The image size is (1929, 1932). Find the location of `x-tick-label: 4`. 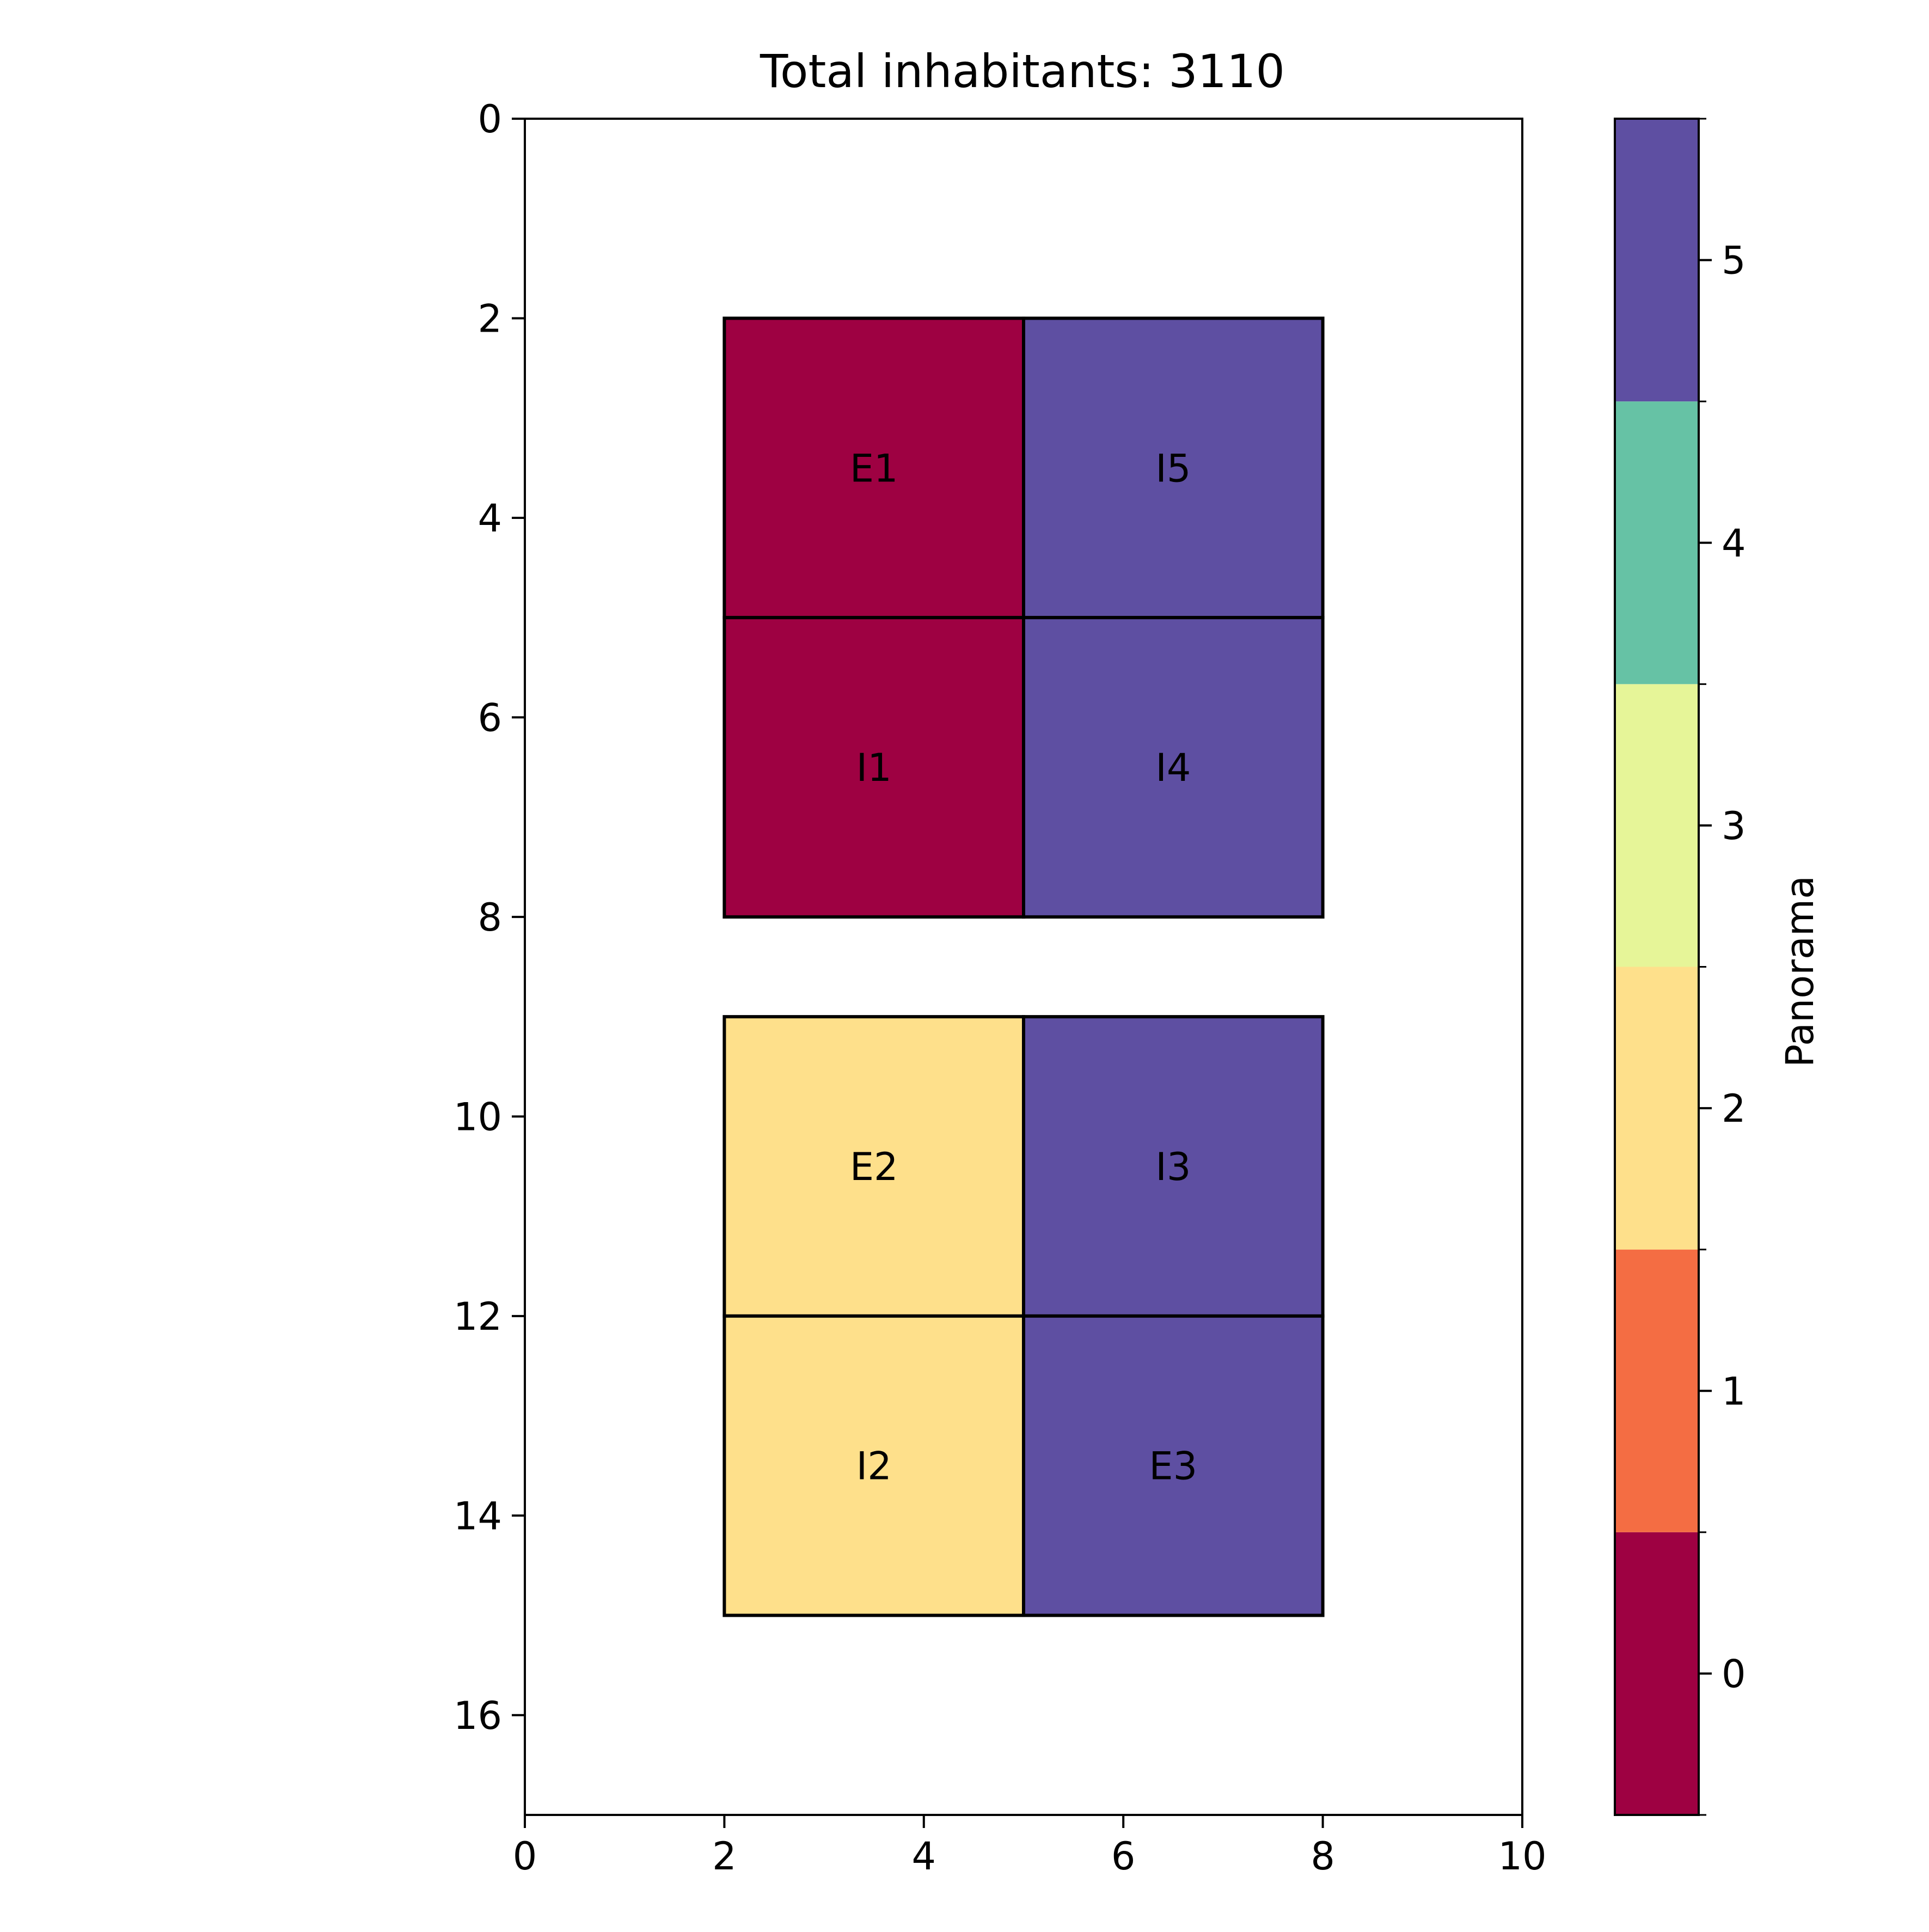

x-tick-label: 4 is located at coordinates (924, 1857).